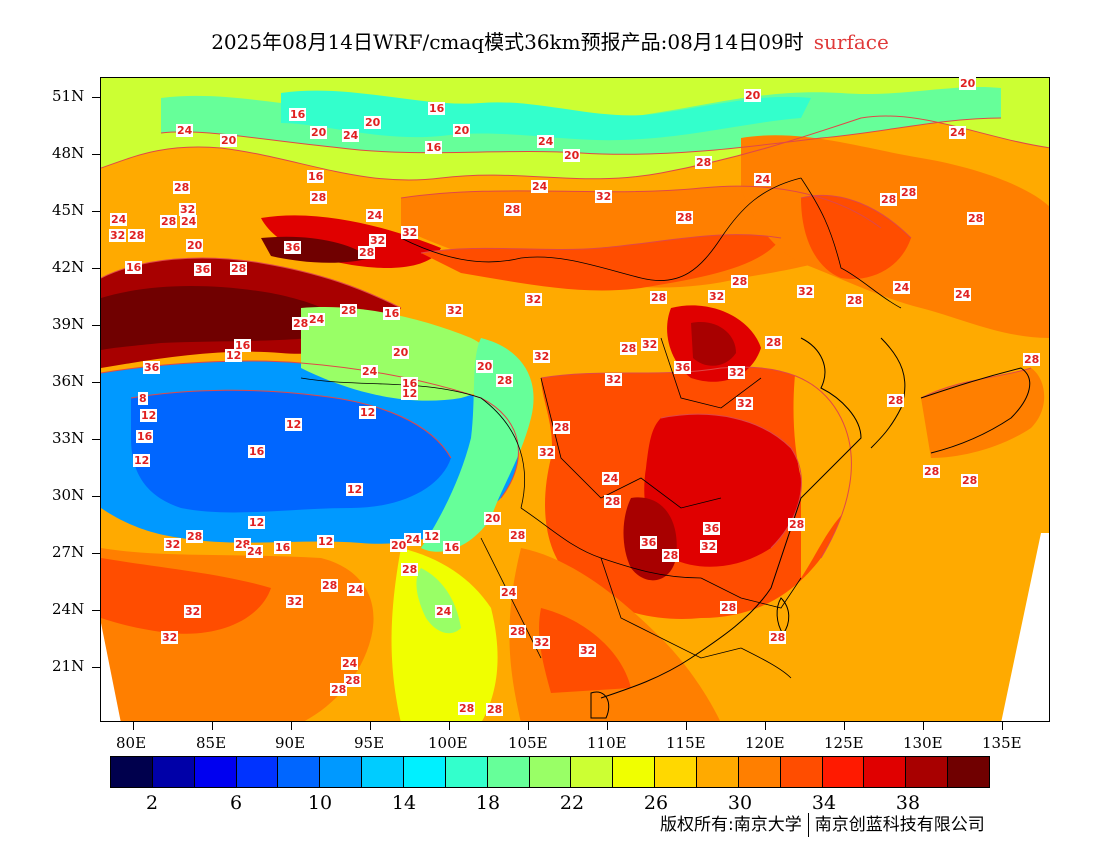  What do you see at coordinates (1025, 627) in the screenshot?
I see `no-data-corner` at bounding box center [1025, 627].